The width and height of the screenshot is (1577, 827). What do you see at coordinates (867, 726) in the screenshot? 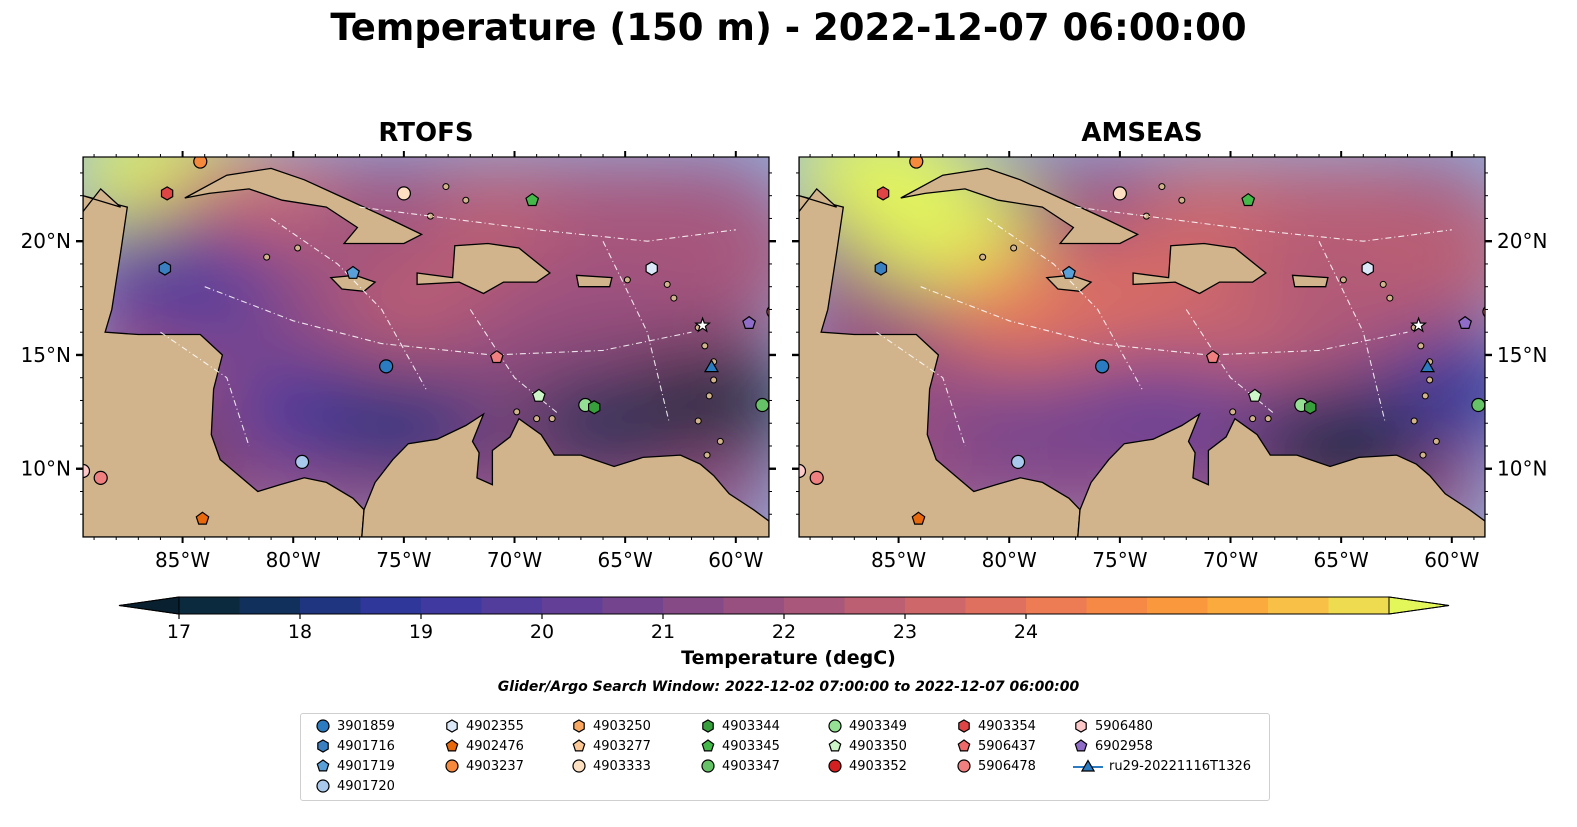
I see `legend-item: 4903349` at bounding box center [867, 726].